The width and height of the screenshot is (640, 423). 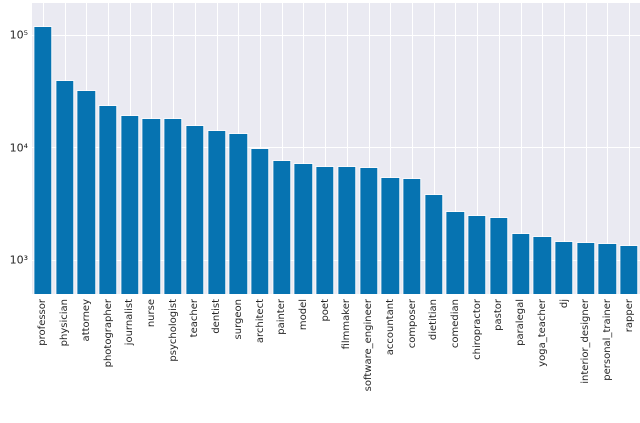 I want to click on x-tick-cell: filmmaker, so click(x=347, y=361).